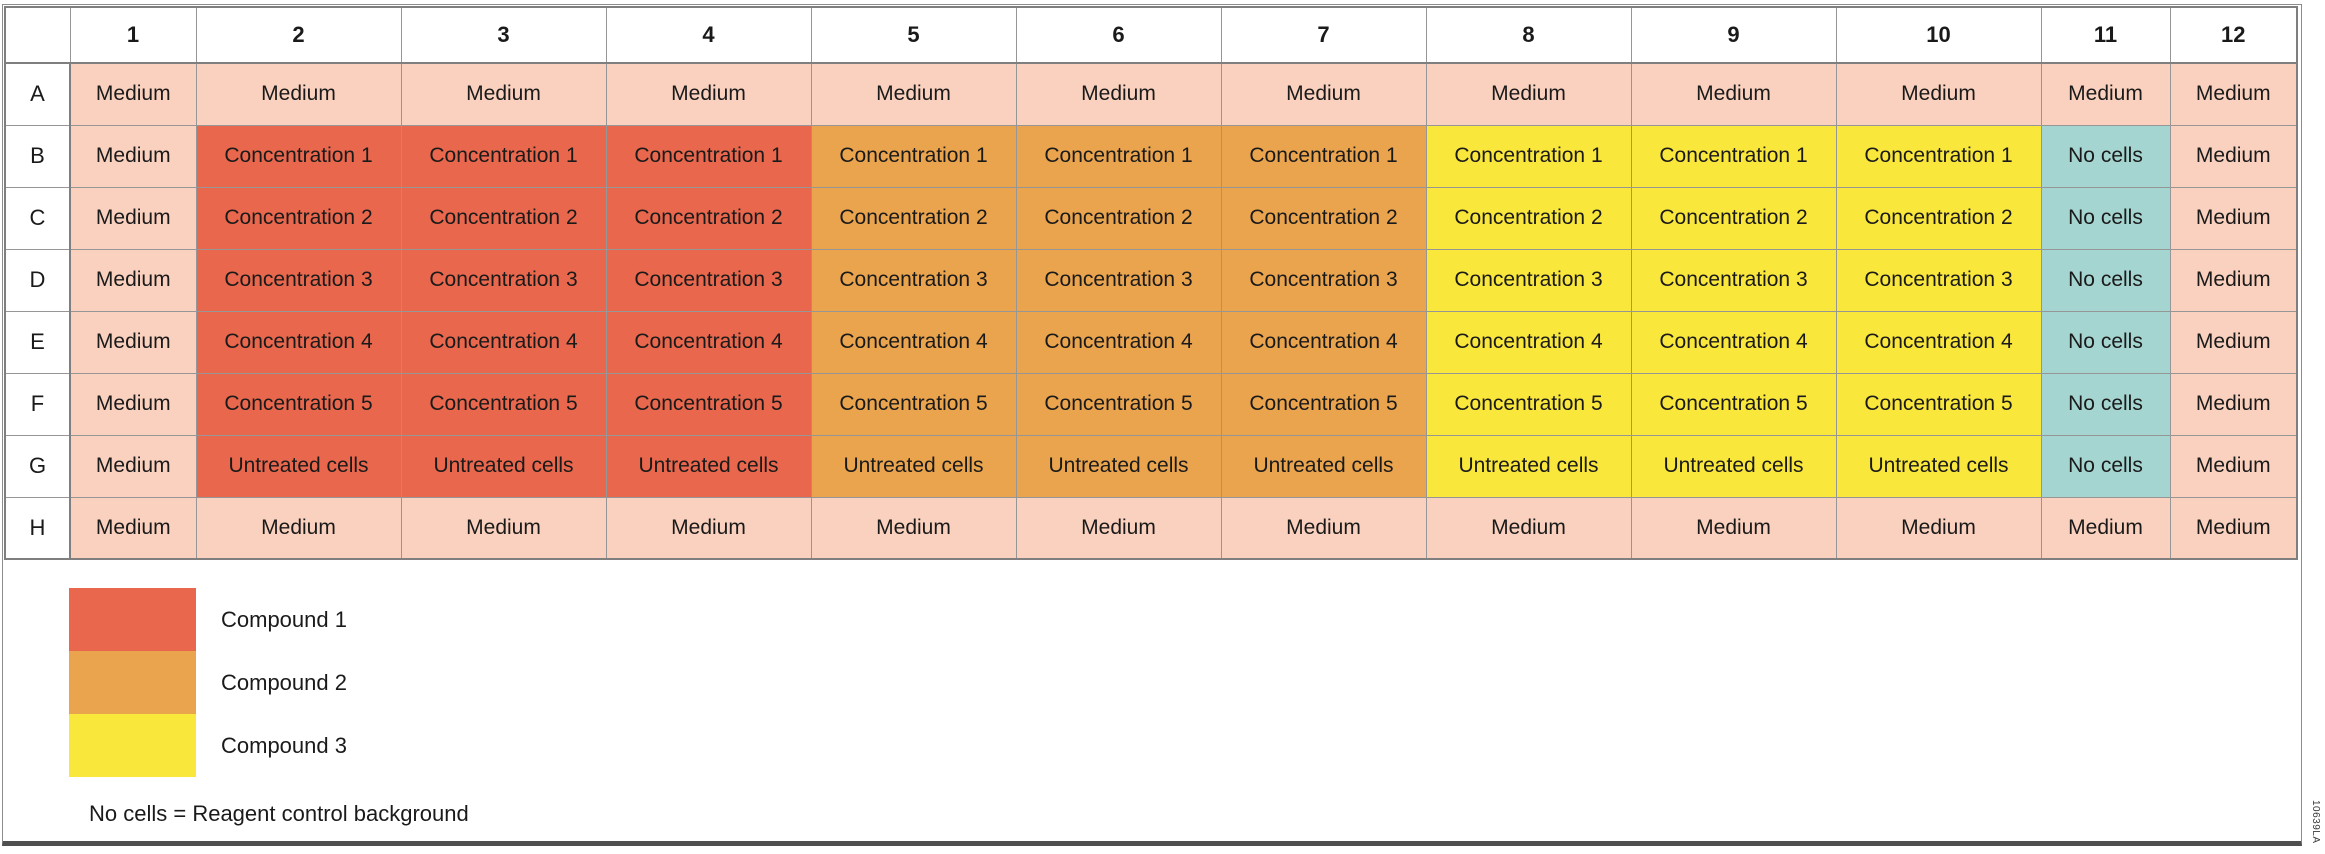 Image resolution: width=2325 pixels, height=854 pixels. Describe the element at coordinates (37, 218) in the screenshot. I see `row-header: C` at that location.